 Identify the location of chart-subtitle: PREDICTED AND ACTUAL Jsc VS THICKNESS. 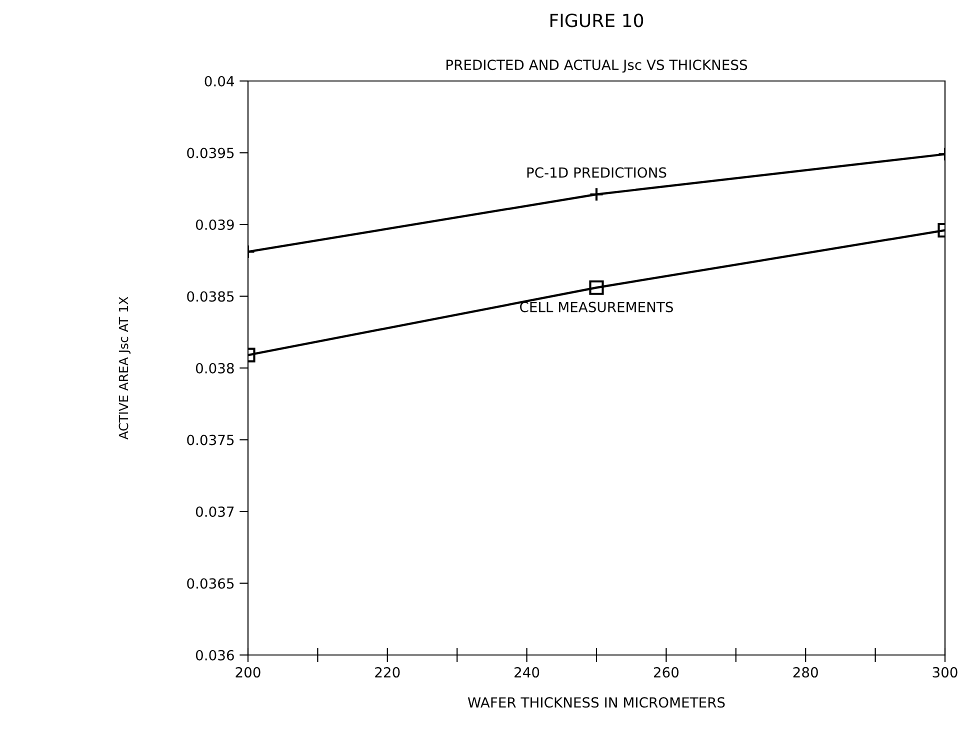
(597, 66).